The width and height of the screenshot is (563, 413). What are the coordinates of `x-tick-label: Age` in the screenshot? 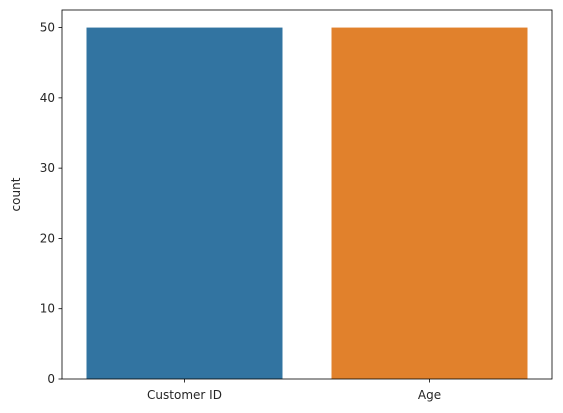 It's located at (429, 395).